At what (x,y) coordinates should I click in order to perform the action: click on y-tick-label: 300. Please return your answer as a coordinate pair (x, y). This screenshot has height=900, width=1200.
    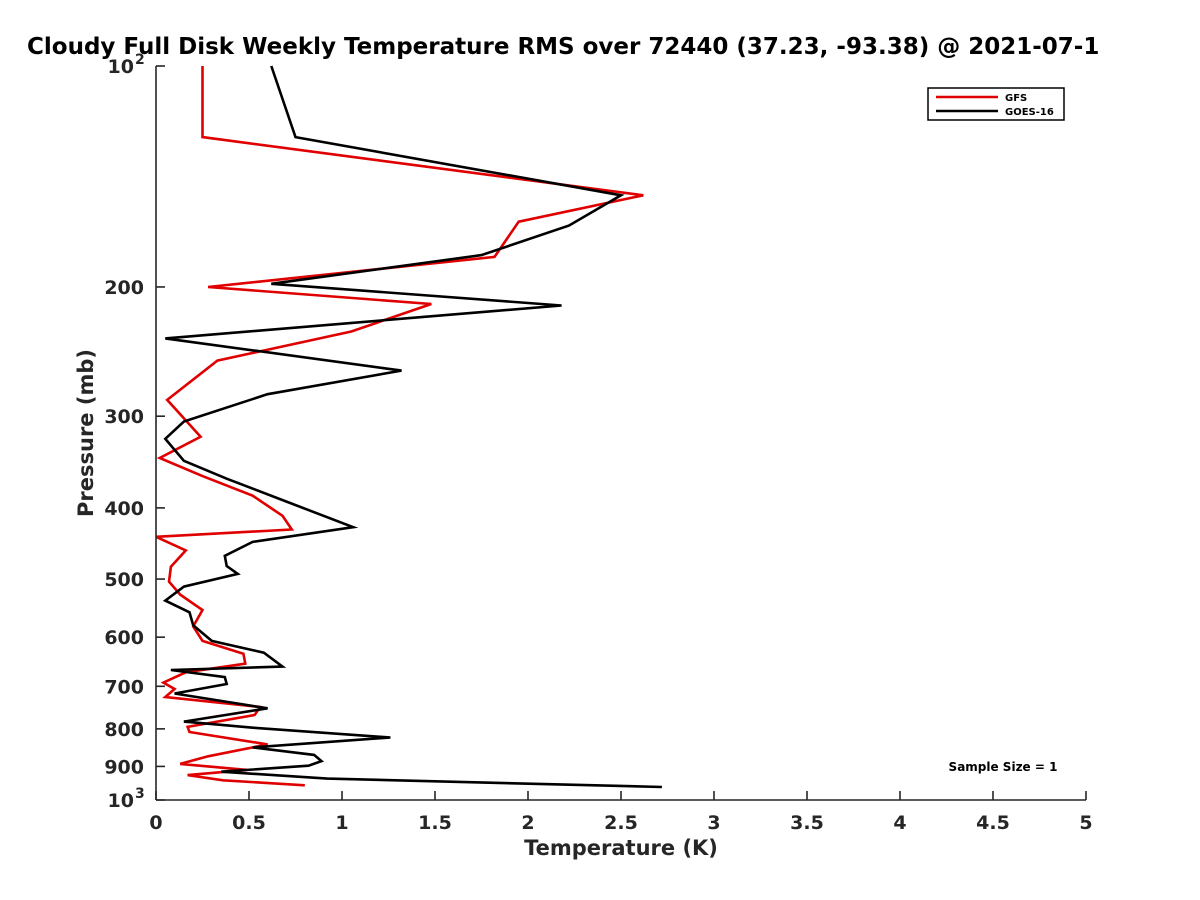
    Looking at the image, I should click on (124, 417).